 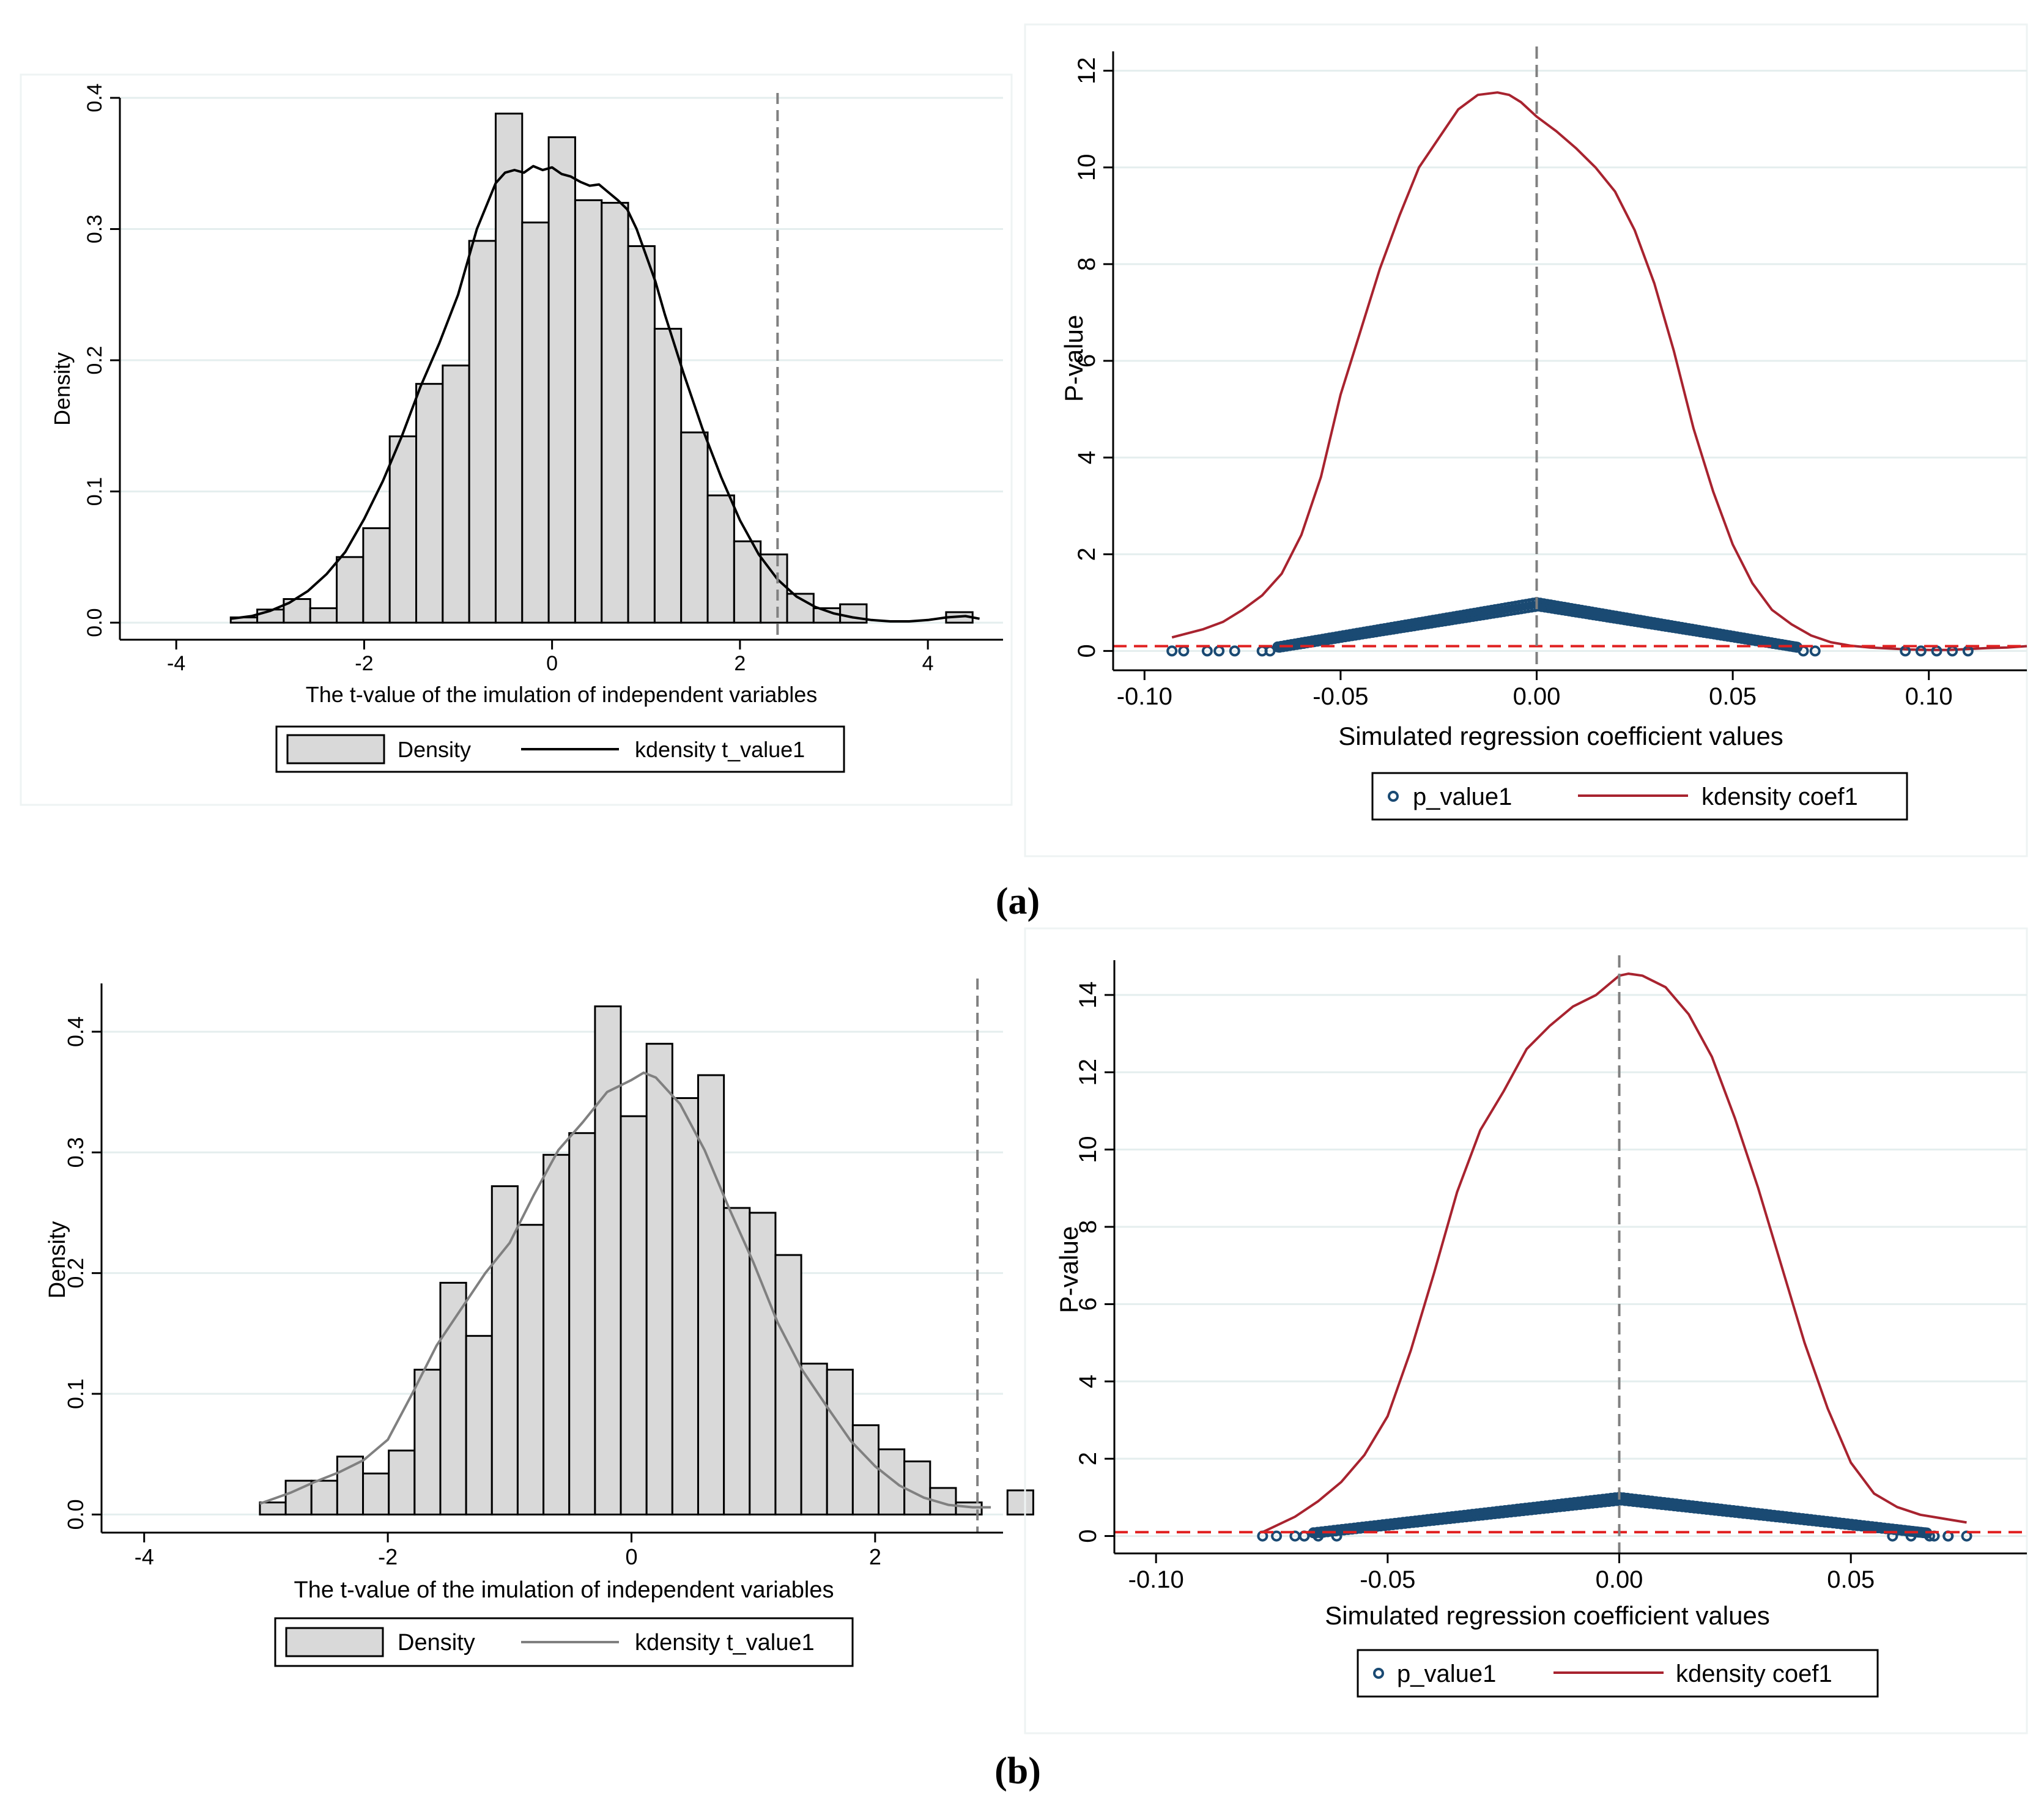 I want to click on legend-label-kde: kdensity t_value1, so click(x=720, y=749).